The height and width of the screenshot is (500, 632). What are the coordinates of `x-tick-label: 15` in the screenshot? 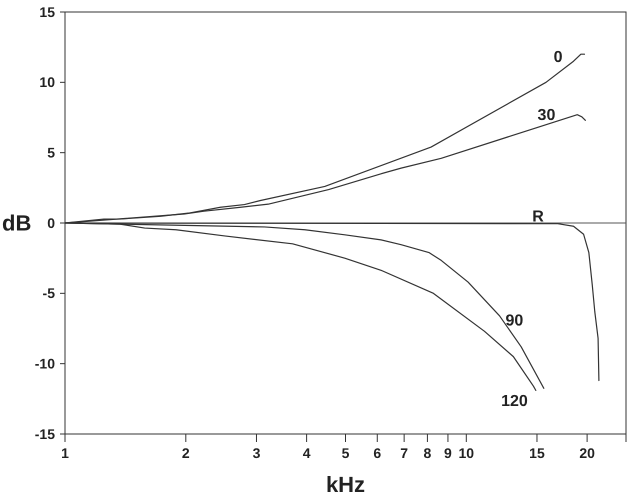 It's located at (537, 453).